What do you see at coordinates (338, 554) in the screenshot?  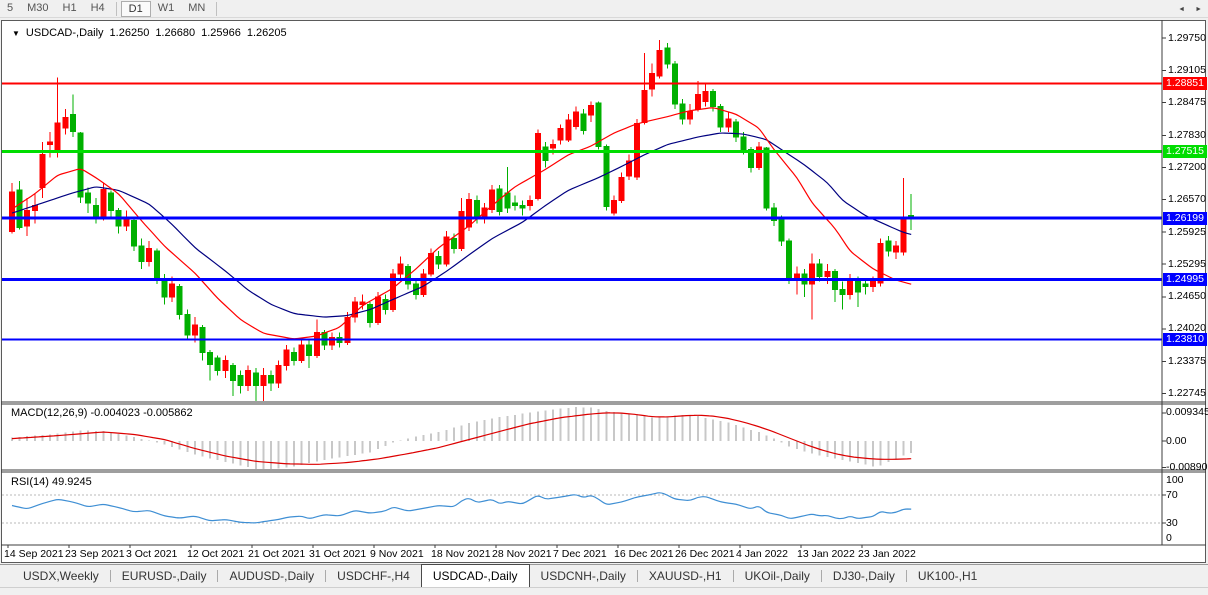 I see `date-axis-label: 31 Oct 2021` at bounding box center [338, 554].